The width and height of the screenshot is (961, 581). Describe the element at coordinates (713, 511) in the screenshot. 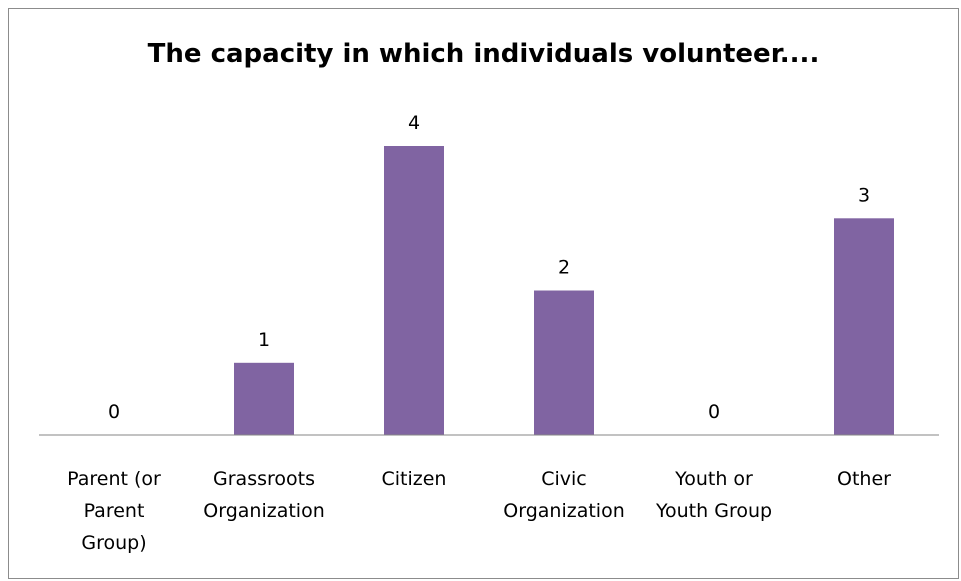

I see `x-tick-label-4-line-1: Youth Group` at that location.